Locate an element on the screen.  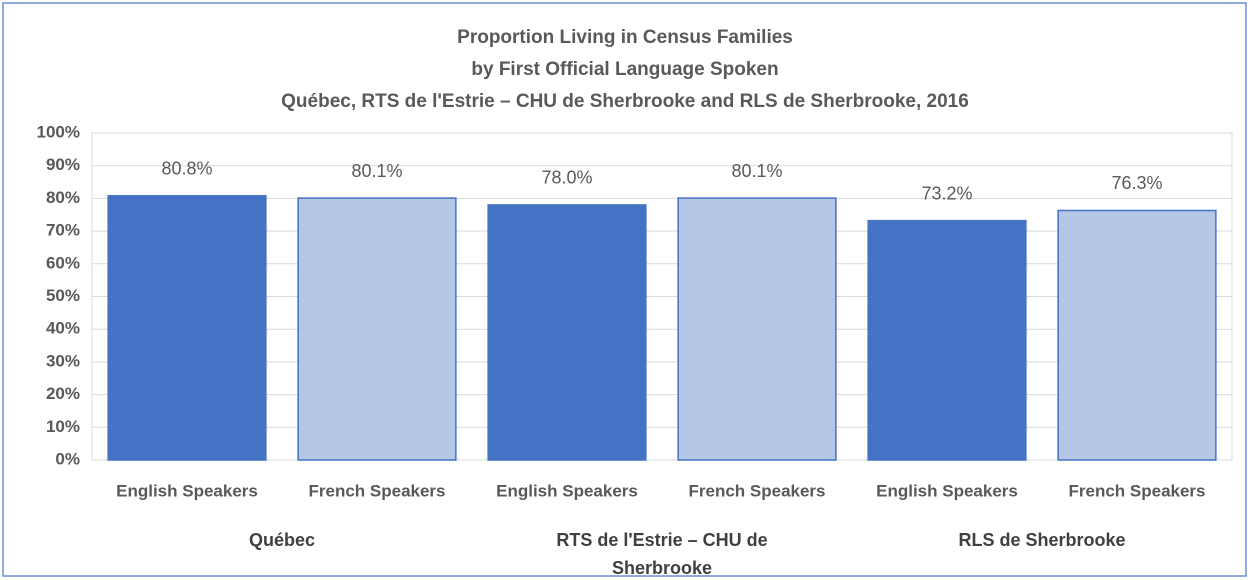
y-tick-label: 20% is located at coordinates (63, 393).